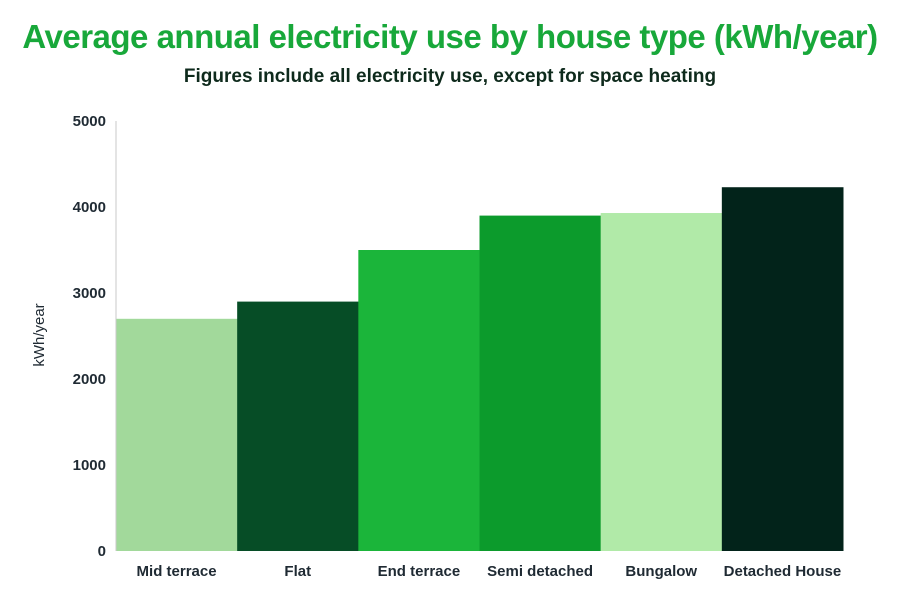  Describe the element at coordinates (39, 334) in the screenshot. I see `y-axis-title: kWh/year` at that location.